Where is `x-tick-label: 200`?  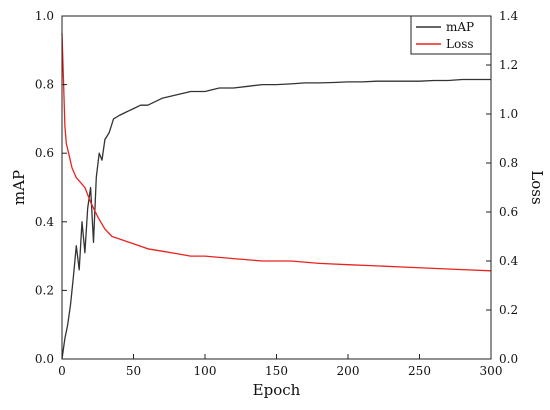 x-tick-label: 200 is located at coordinates (348, 371).